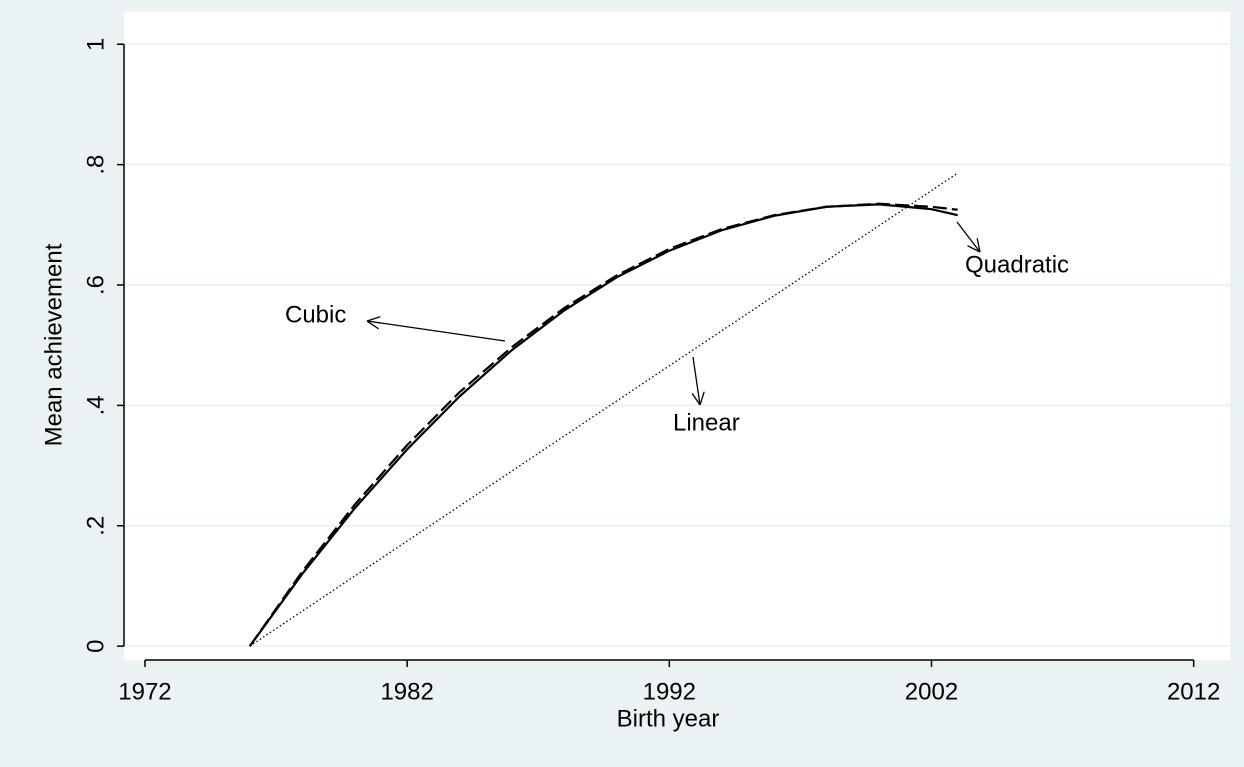 This screenshot has width=1244, height=767. Describe the element at coordinates (144, 691) in the screenshot. I see `x-tick-label: 1972` at that location.